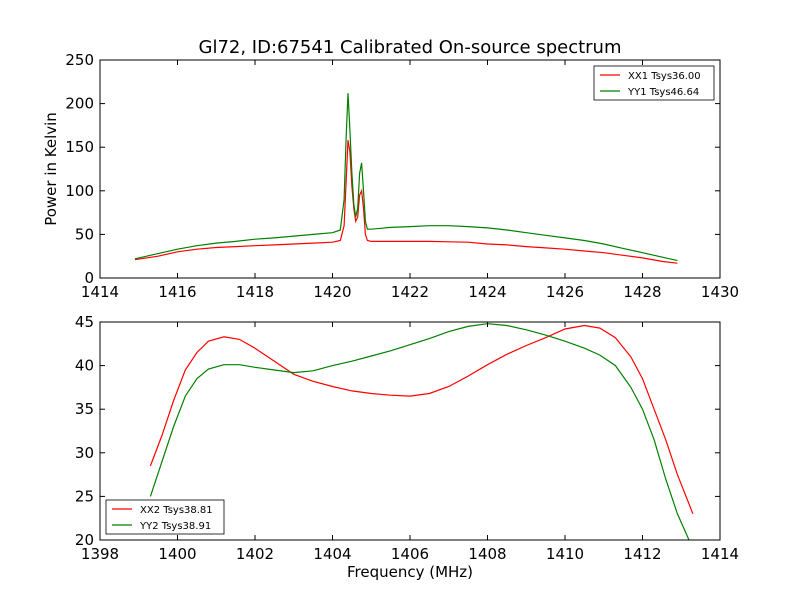 This screenshot has height=600, width=800. Describe the element at coordinates (487, 554) in the screenshot. I see `x-tick-label: 1408` at that location.